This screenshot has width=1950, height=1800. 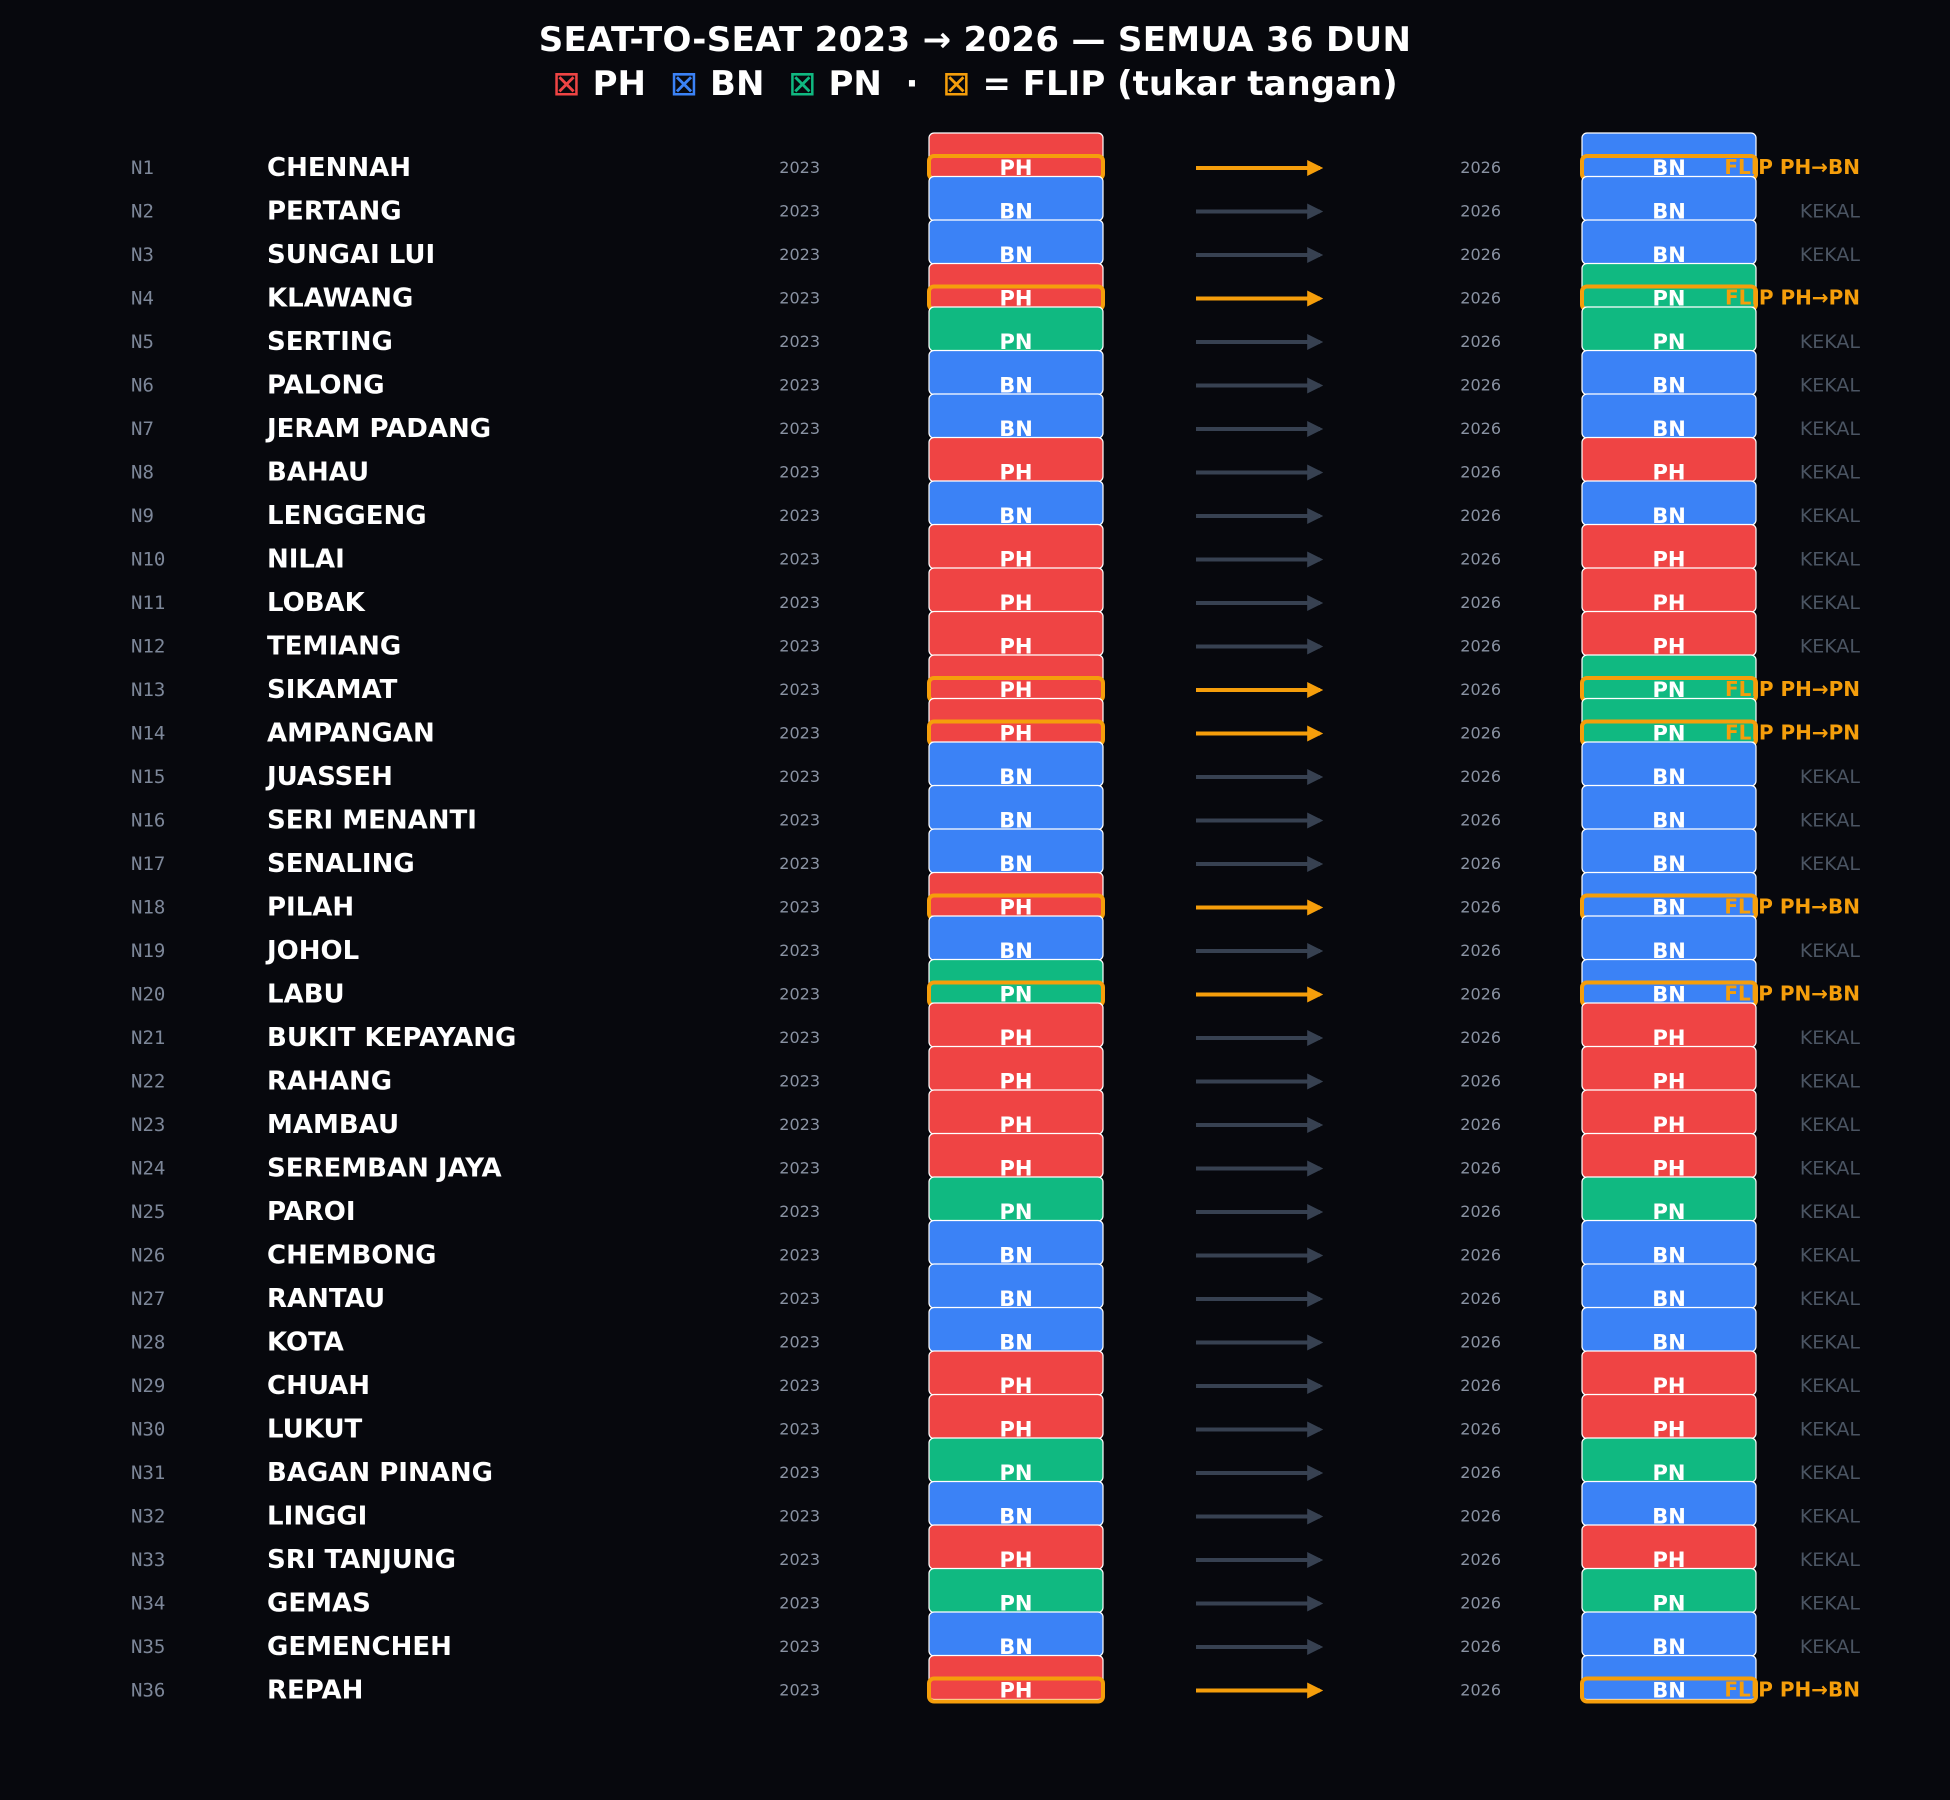 What do you see at coordinates (142, 299) in the screenshot?
I see `seat-id: N4` at bounding box center [142, 299].